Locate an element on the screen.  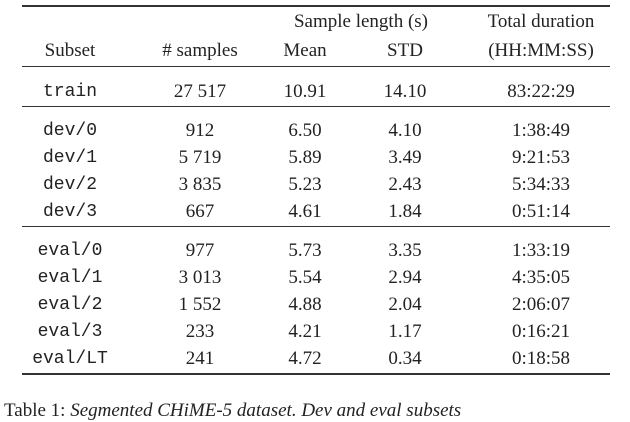
cell: 5.54 is located at coordinates (305, 277).